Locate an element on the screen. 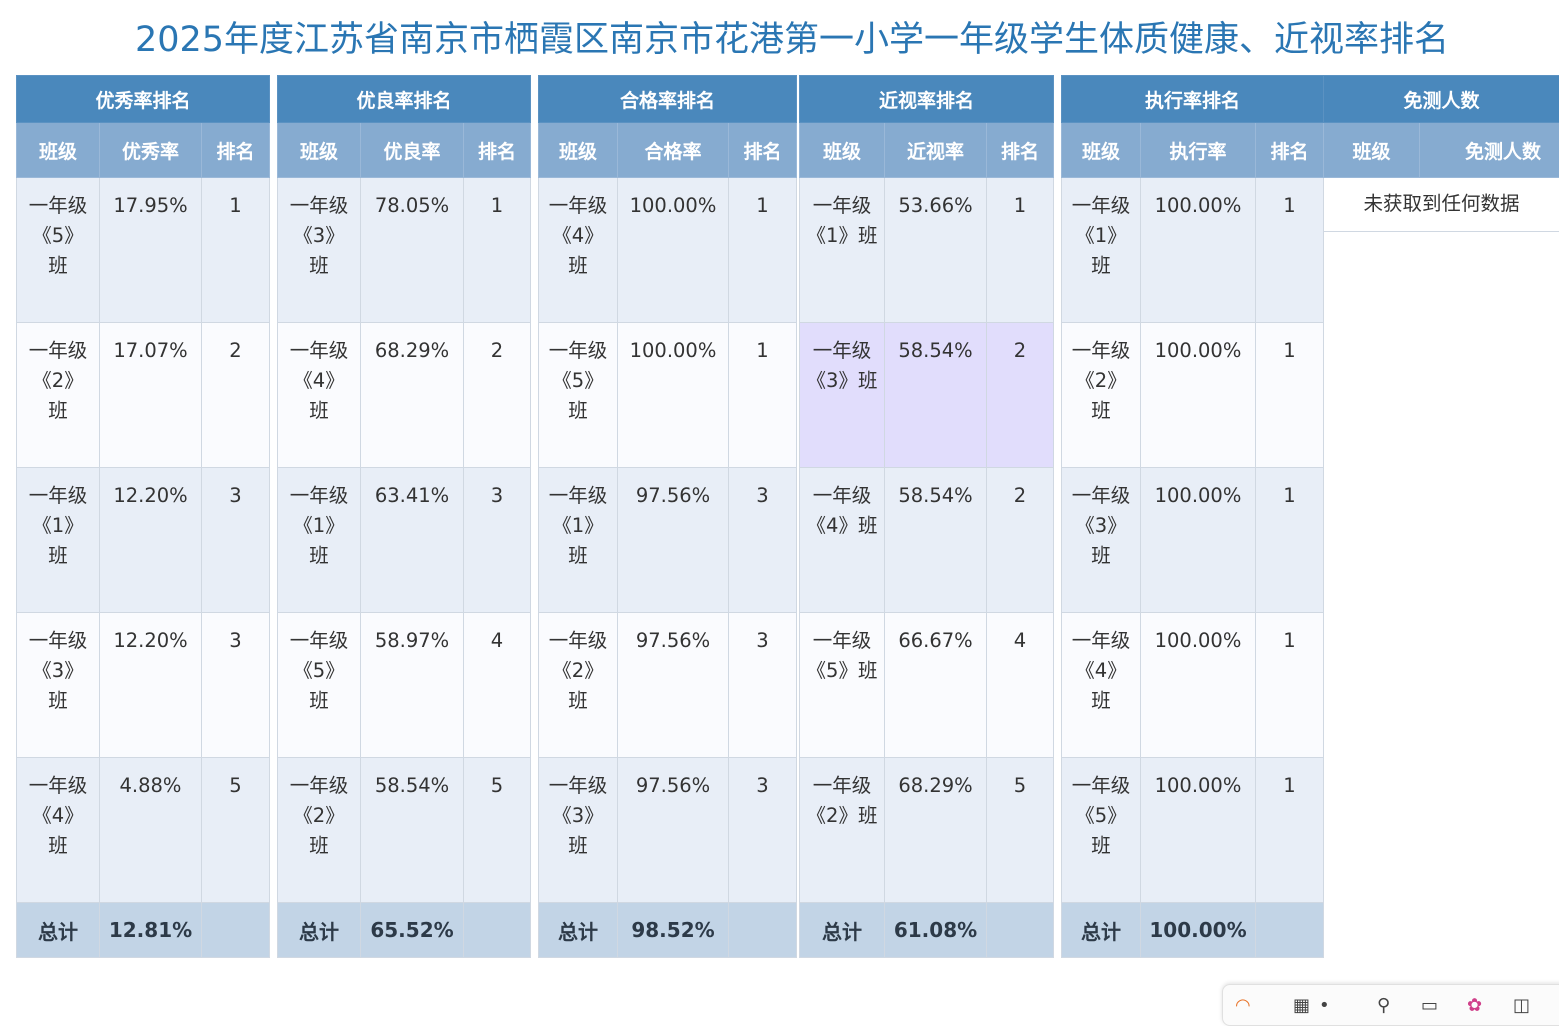 The height and width of the screenshot is (1026, 1559). rank-cell: 2 is located at coordinates (236, 395).